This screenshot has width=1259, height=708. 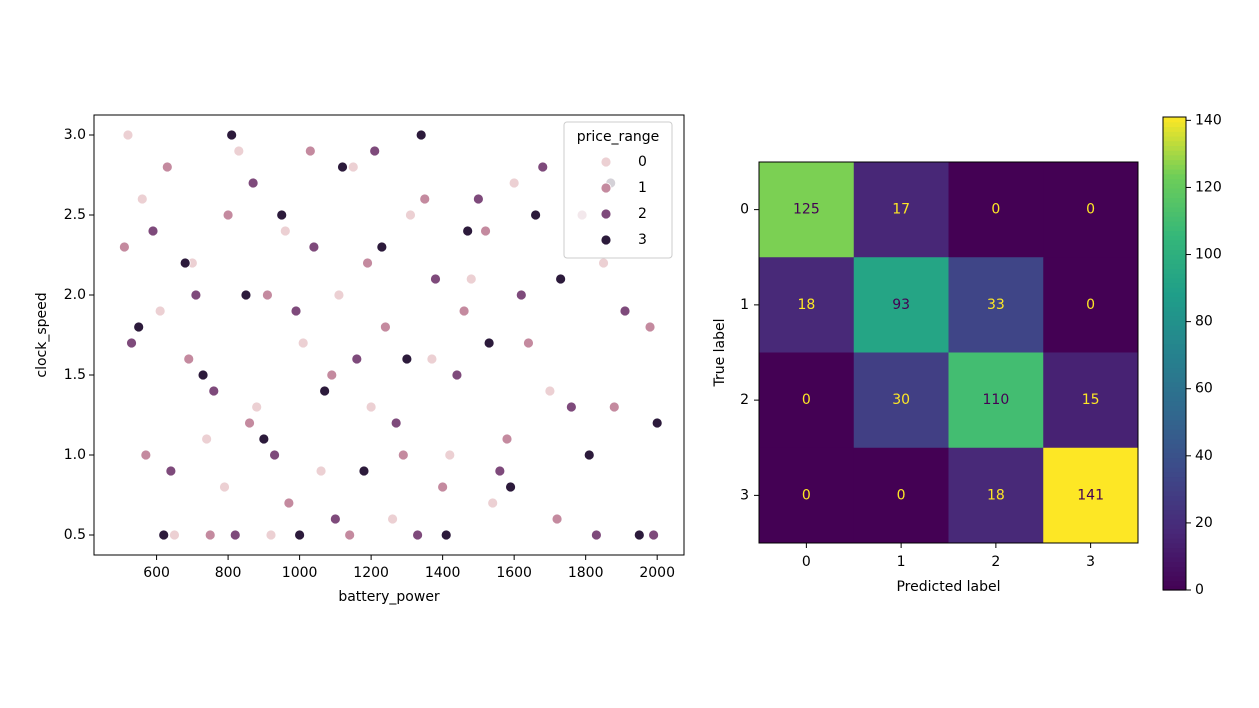 What do you see at coordinates (901, 400) in the screenshot?
I see `cell-label: 30` at bounding box center [901, 400].